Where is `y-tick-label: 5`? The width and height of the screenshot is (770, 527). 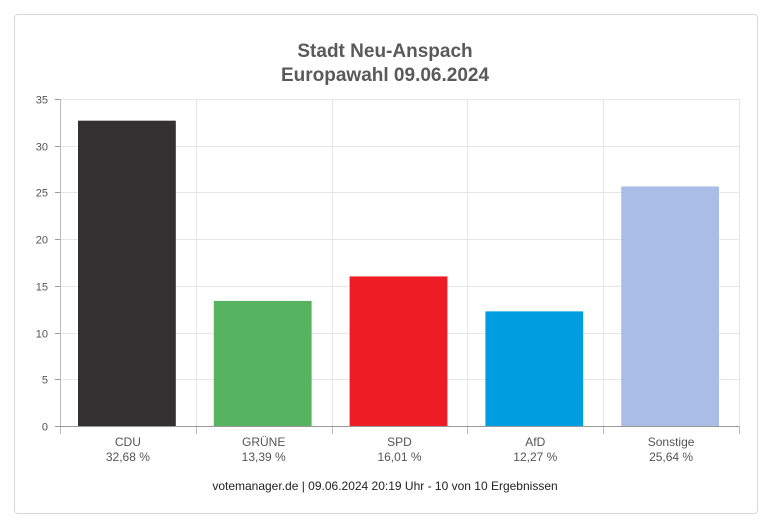 y-tick-label: 5 is located at coordinates (45, 381).